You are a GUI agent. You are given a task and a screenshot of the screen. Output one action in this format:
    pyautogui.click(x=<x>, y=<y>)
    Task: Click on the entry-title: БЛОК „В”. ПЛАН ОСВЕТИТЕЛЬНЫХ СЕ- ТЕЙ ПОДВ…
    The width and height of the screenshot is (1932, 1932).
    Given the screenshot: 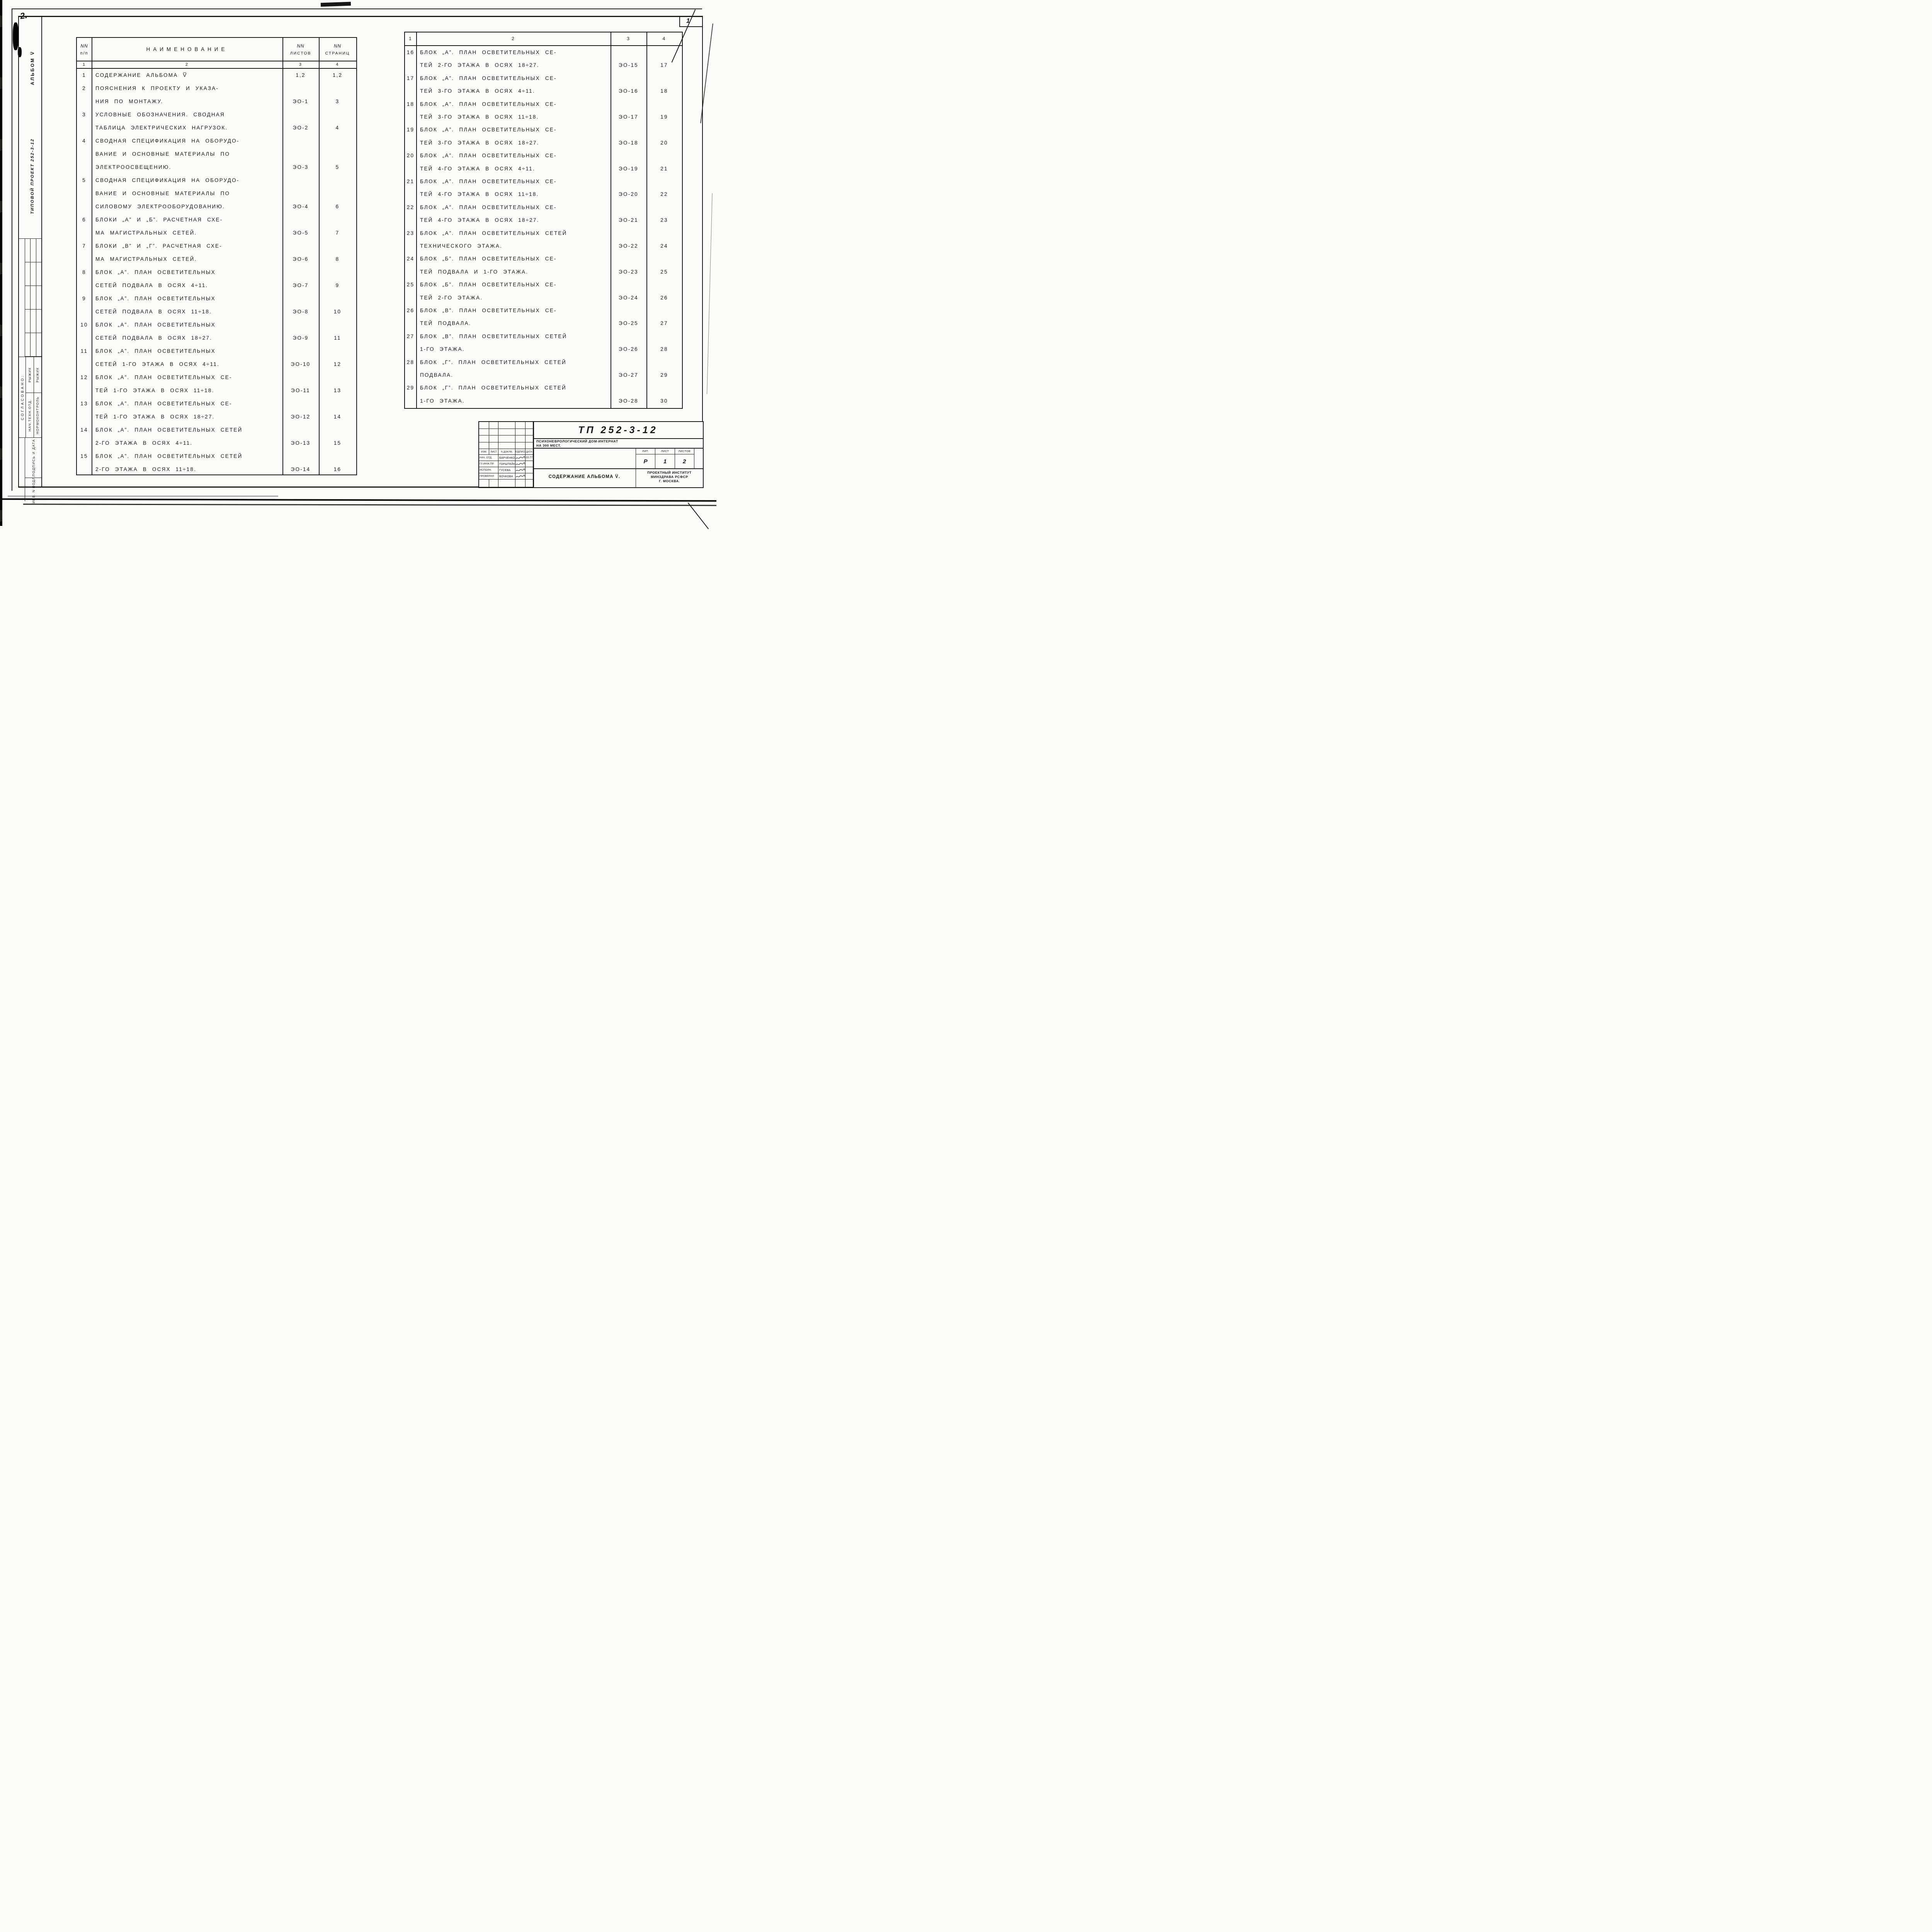 What is the action you would take?
    pyautogui.click(x=514, y=317)
    